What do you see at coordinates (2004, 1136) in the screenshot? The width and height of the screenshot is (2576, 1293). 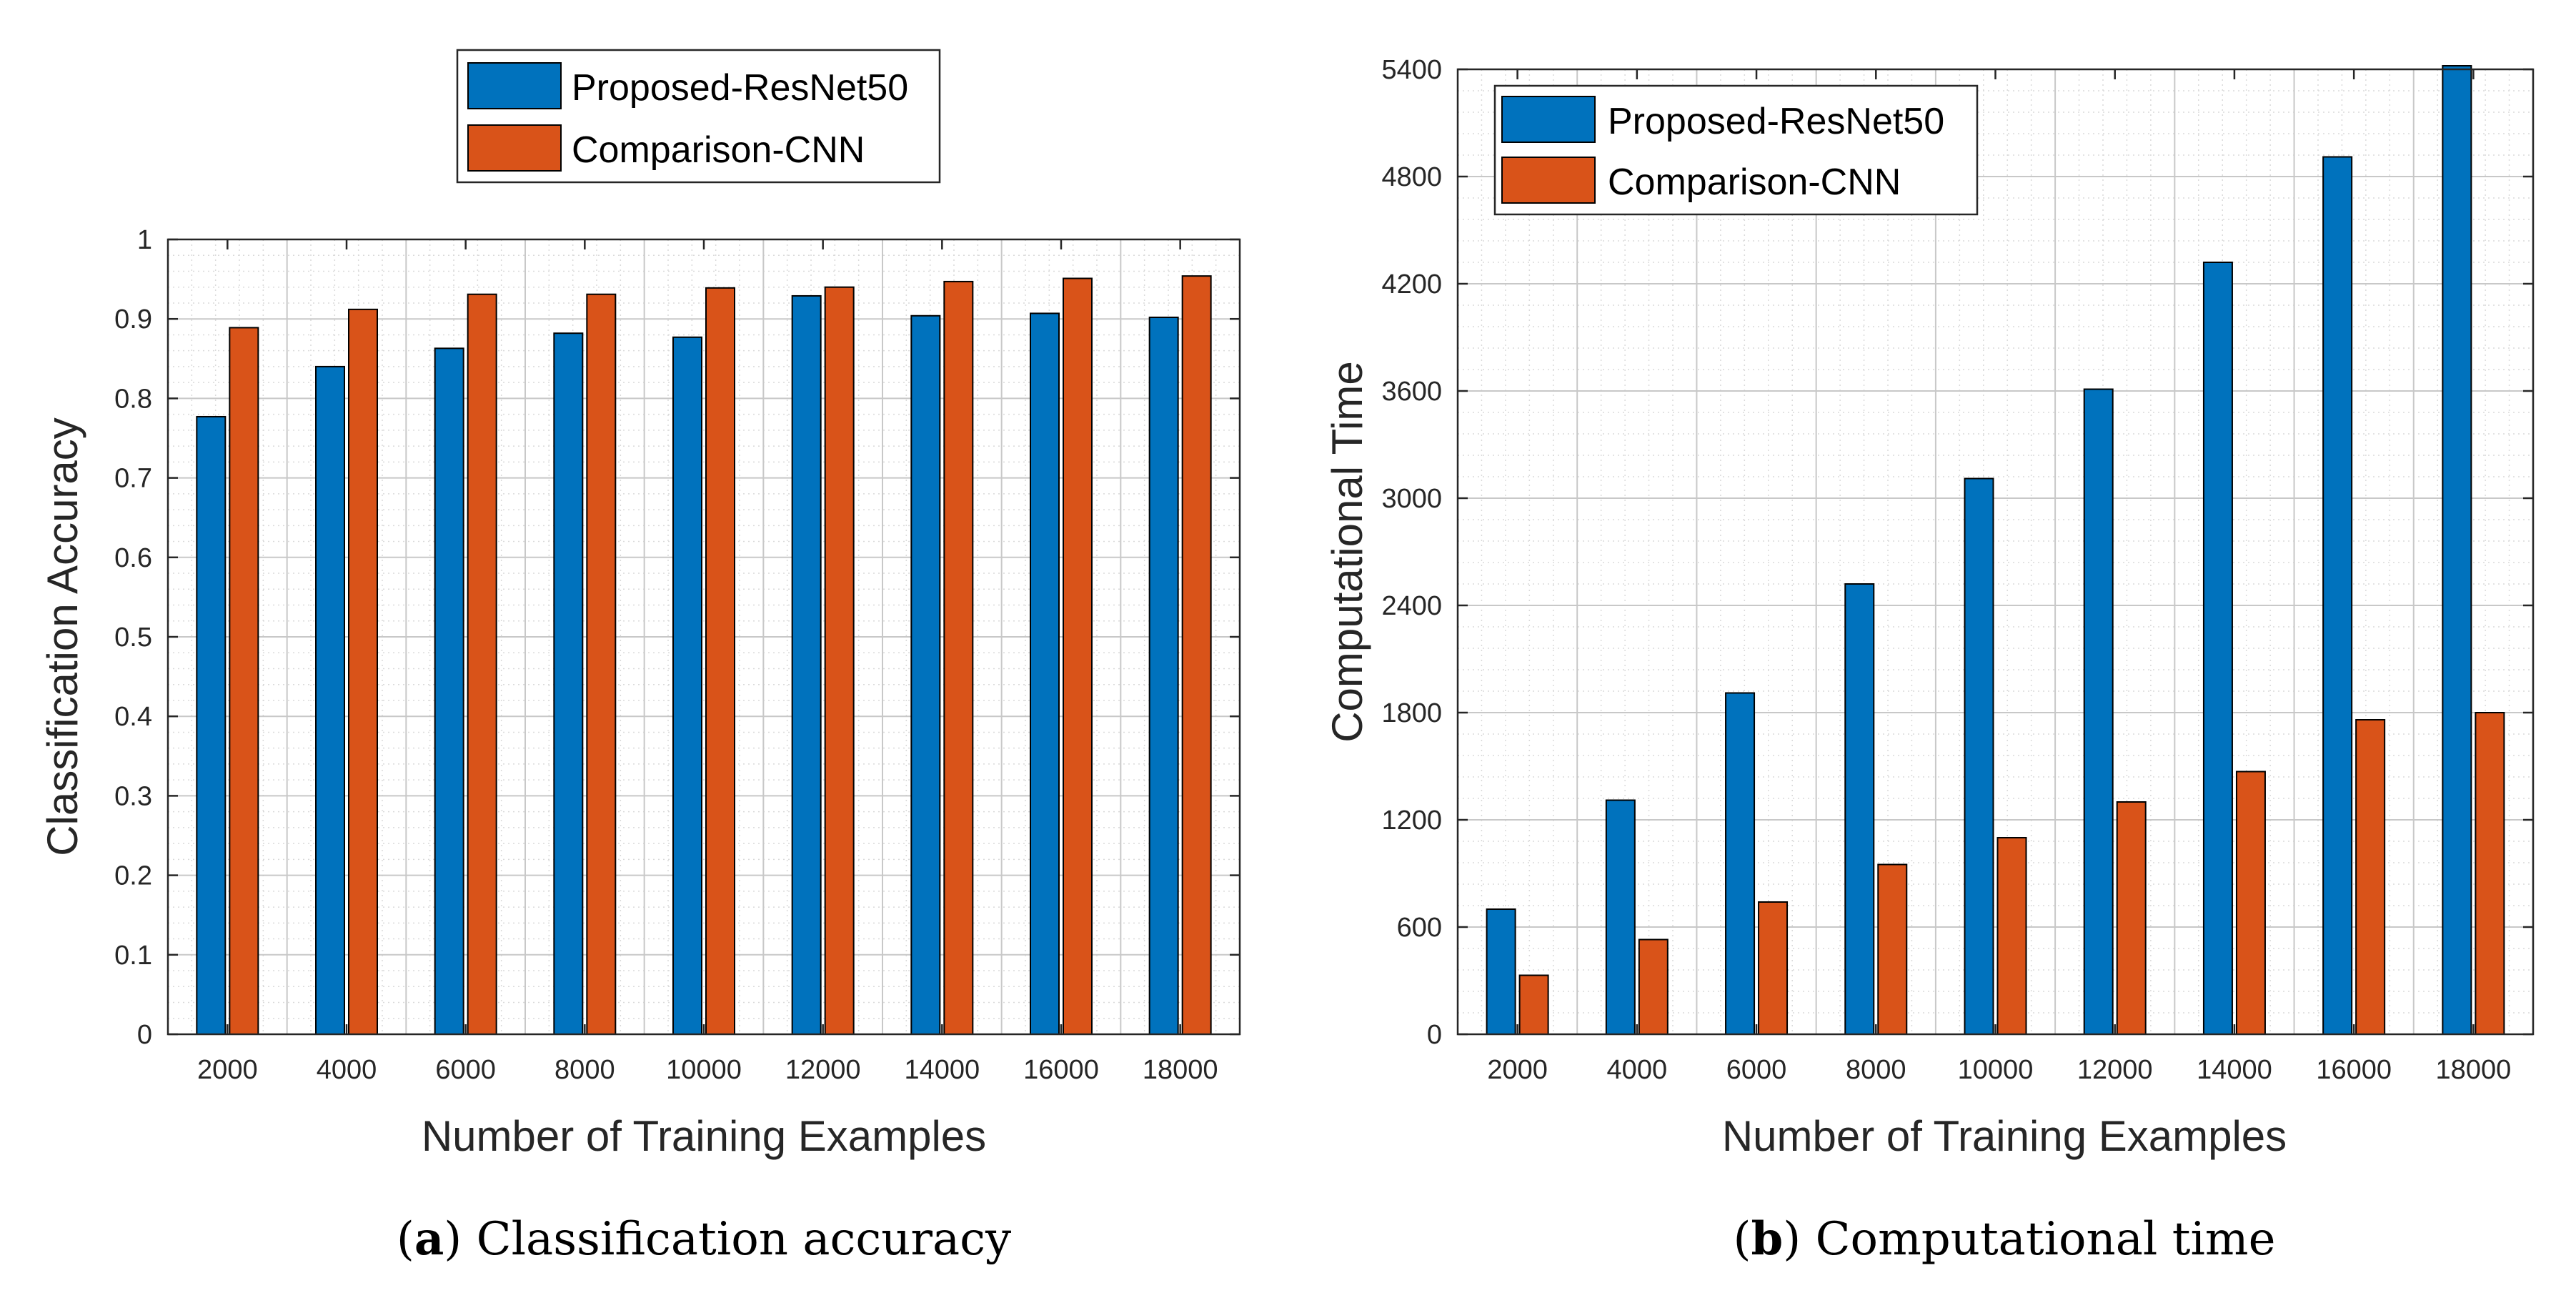 I see `panel-b-x-axis-label: Number of Training Examples` at bounding box center [2004, 1136].